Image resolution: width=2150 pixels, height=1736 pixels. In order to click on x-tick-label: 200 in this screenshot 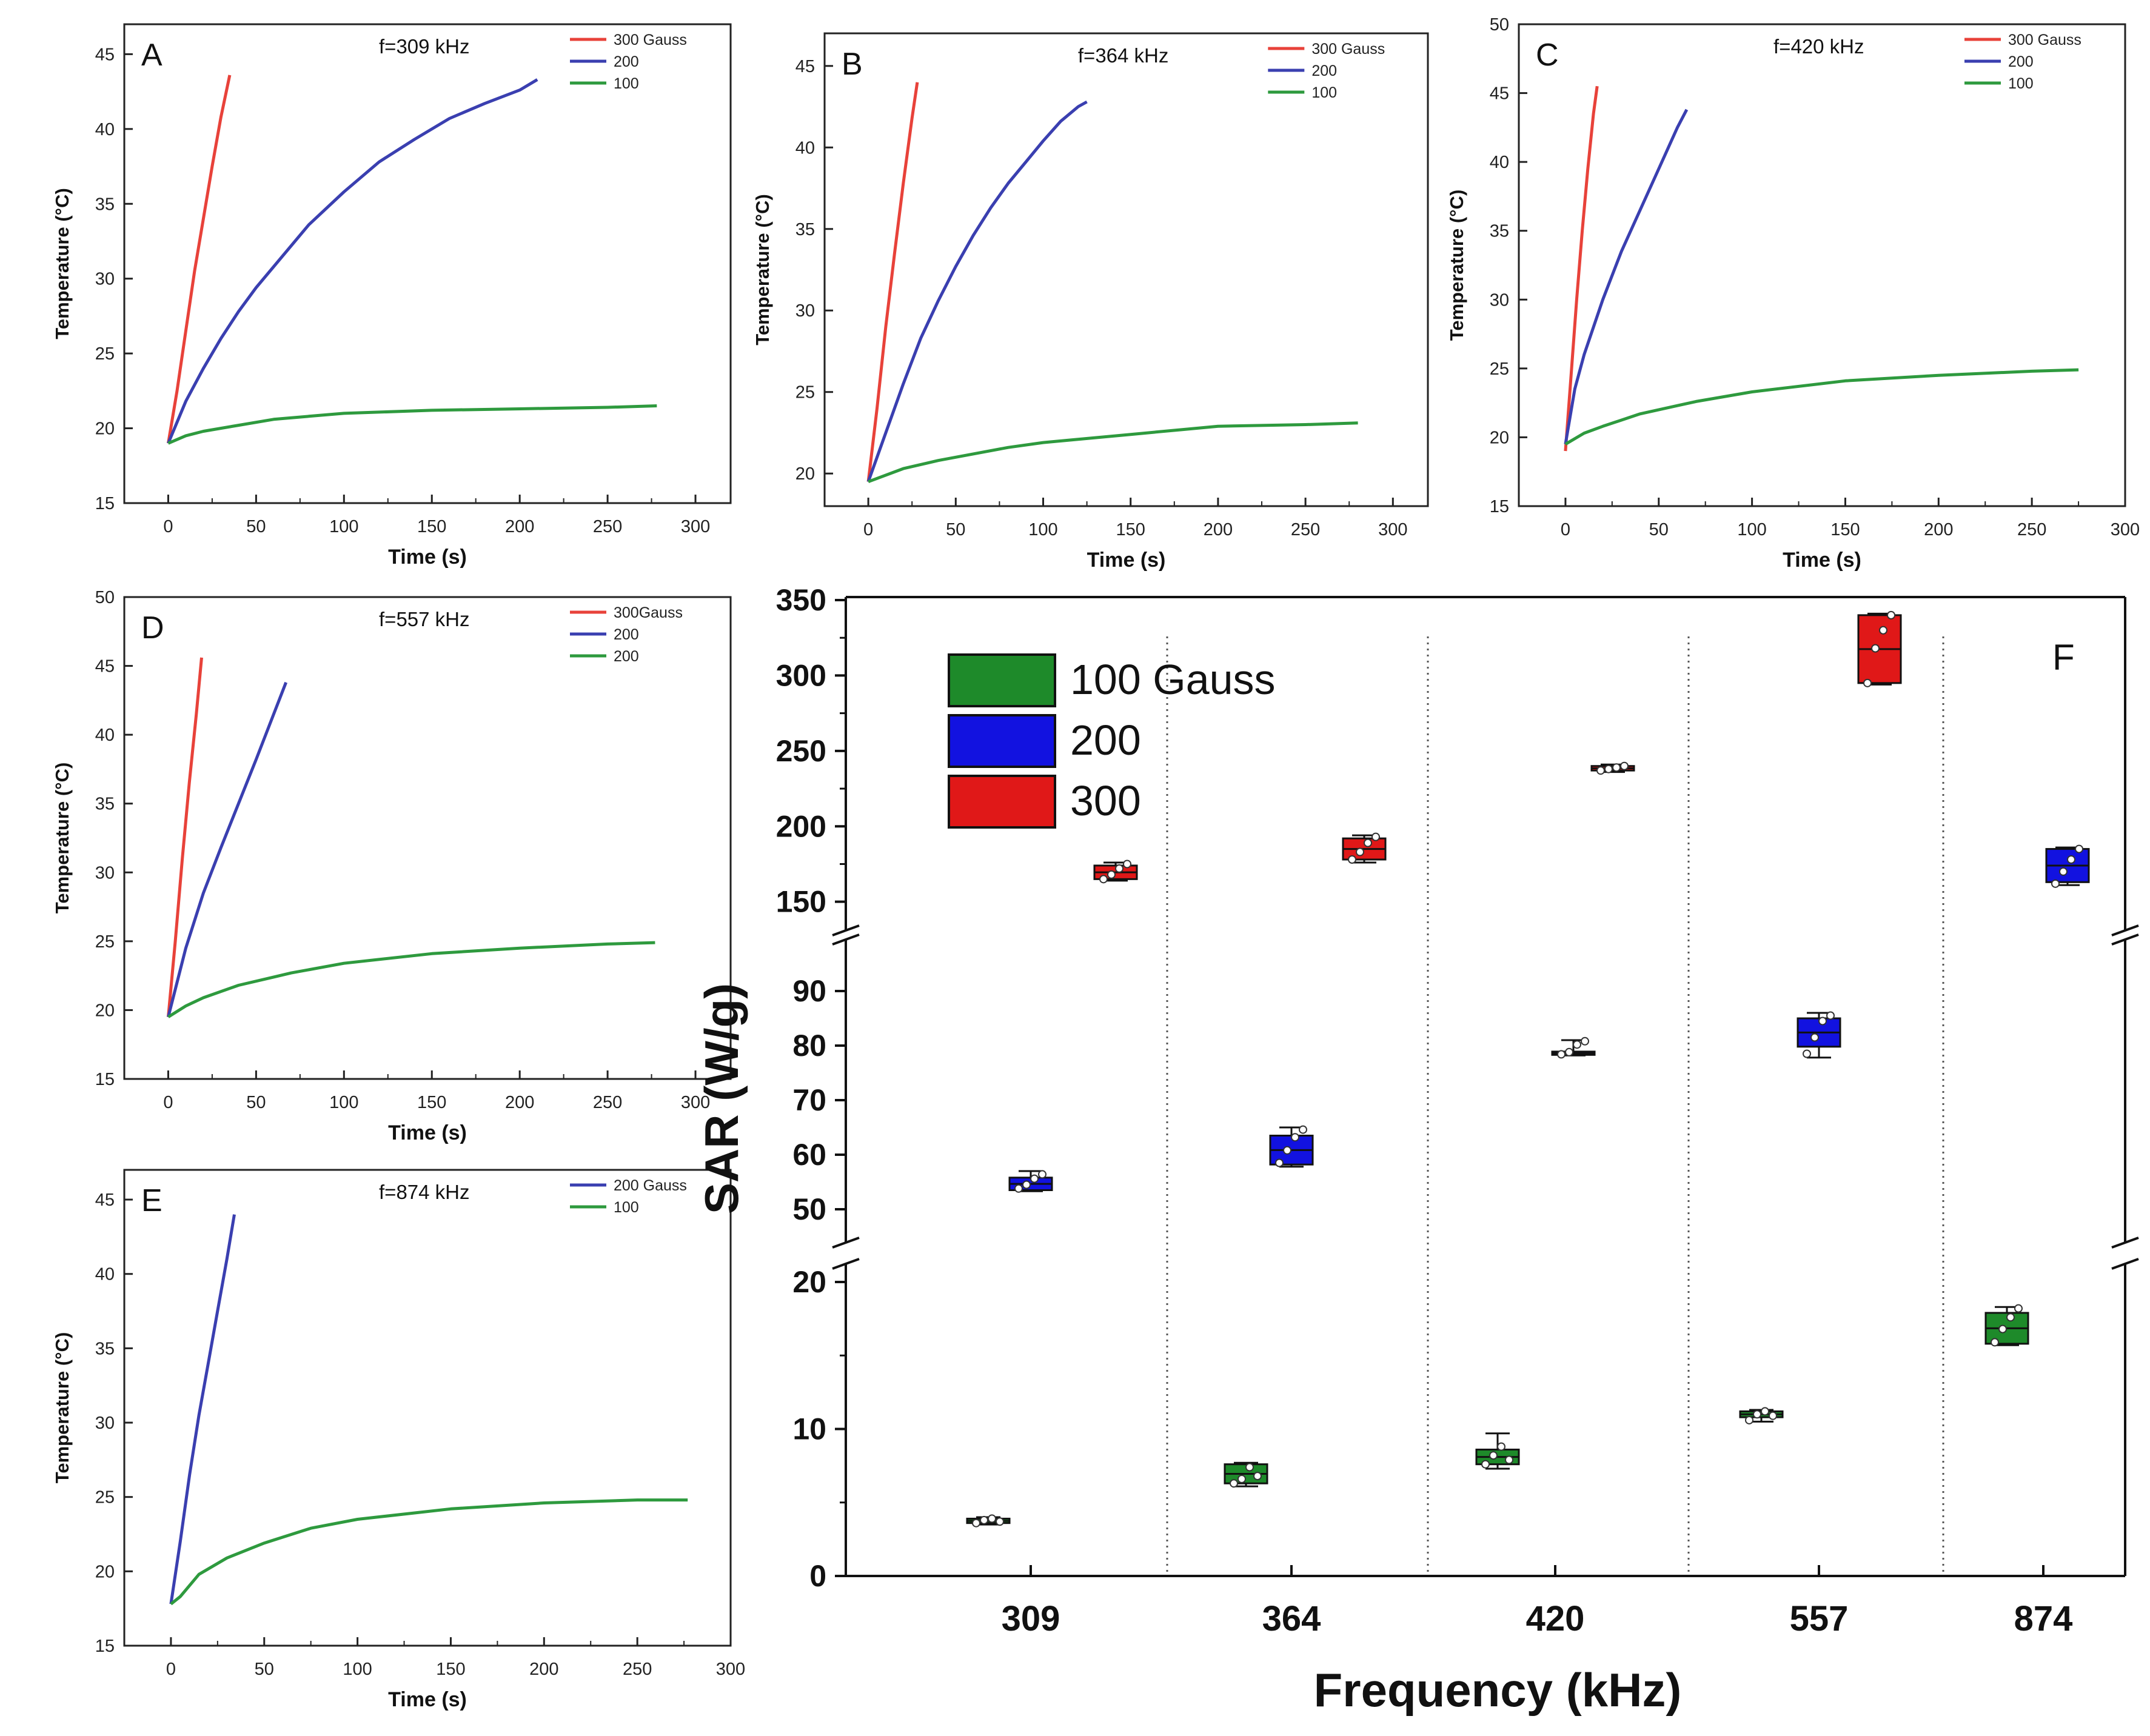, I will do `click(1938, 529)`.